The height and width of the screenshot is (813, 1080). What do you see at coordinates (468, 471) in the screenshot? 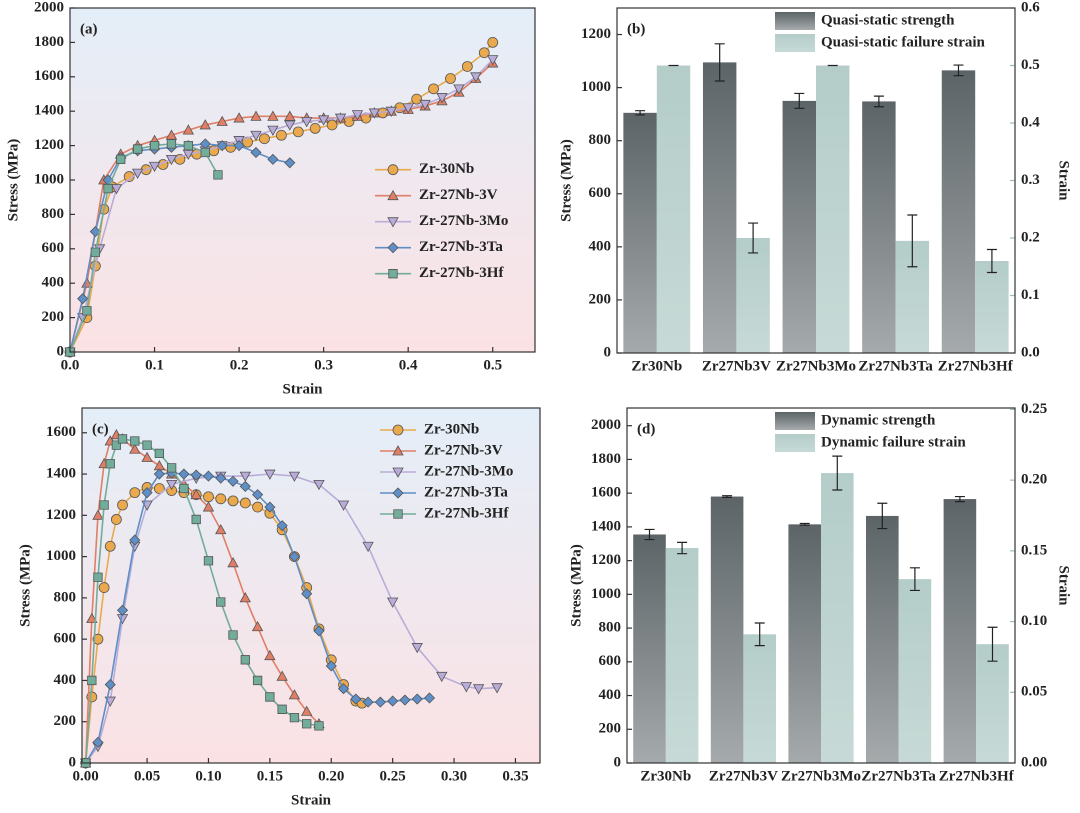
I see `legend-label: Zr-27Nb-3Mo` at bounding box center [468, 471].